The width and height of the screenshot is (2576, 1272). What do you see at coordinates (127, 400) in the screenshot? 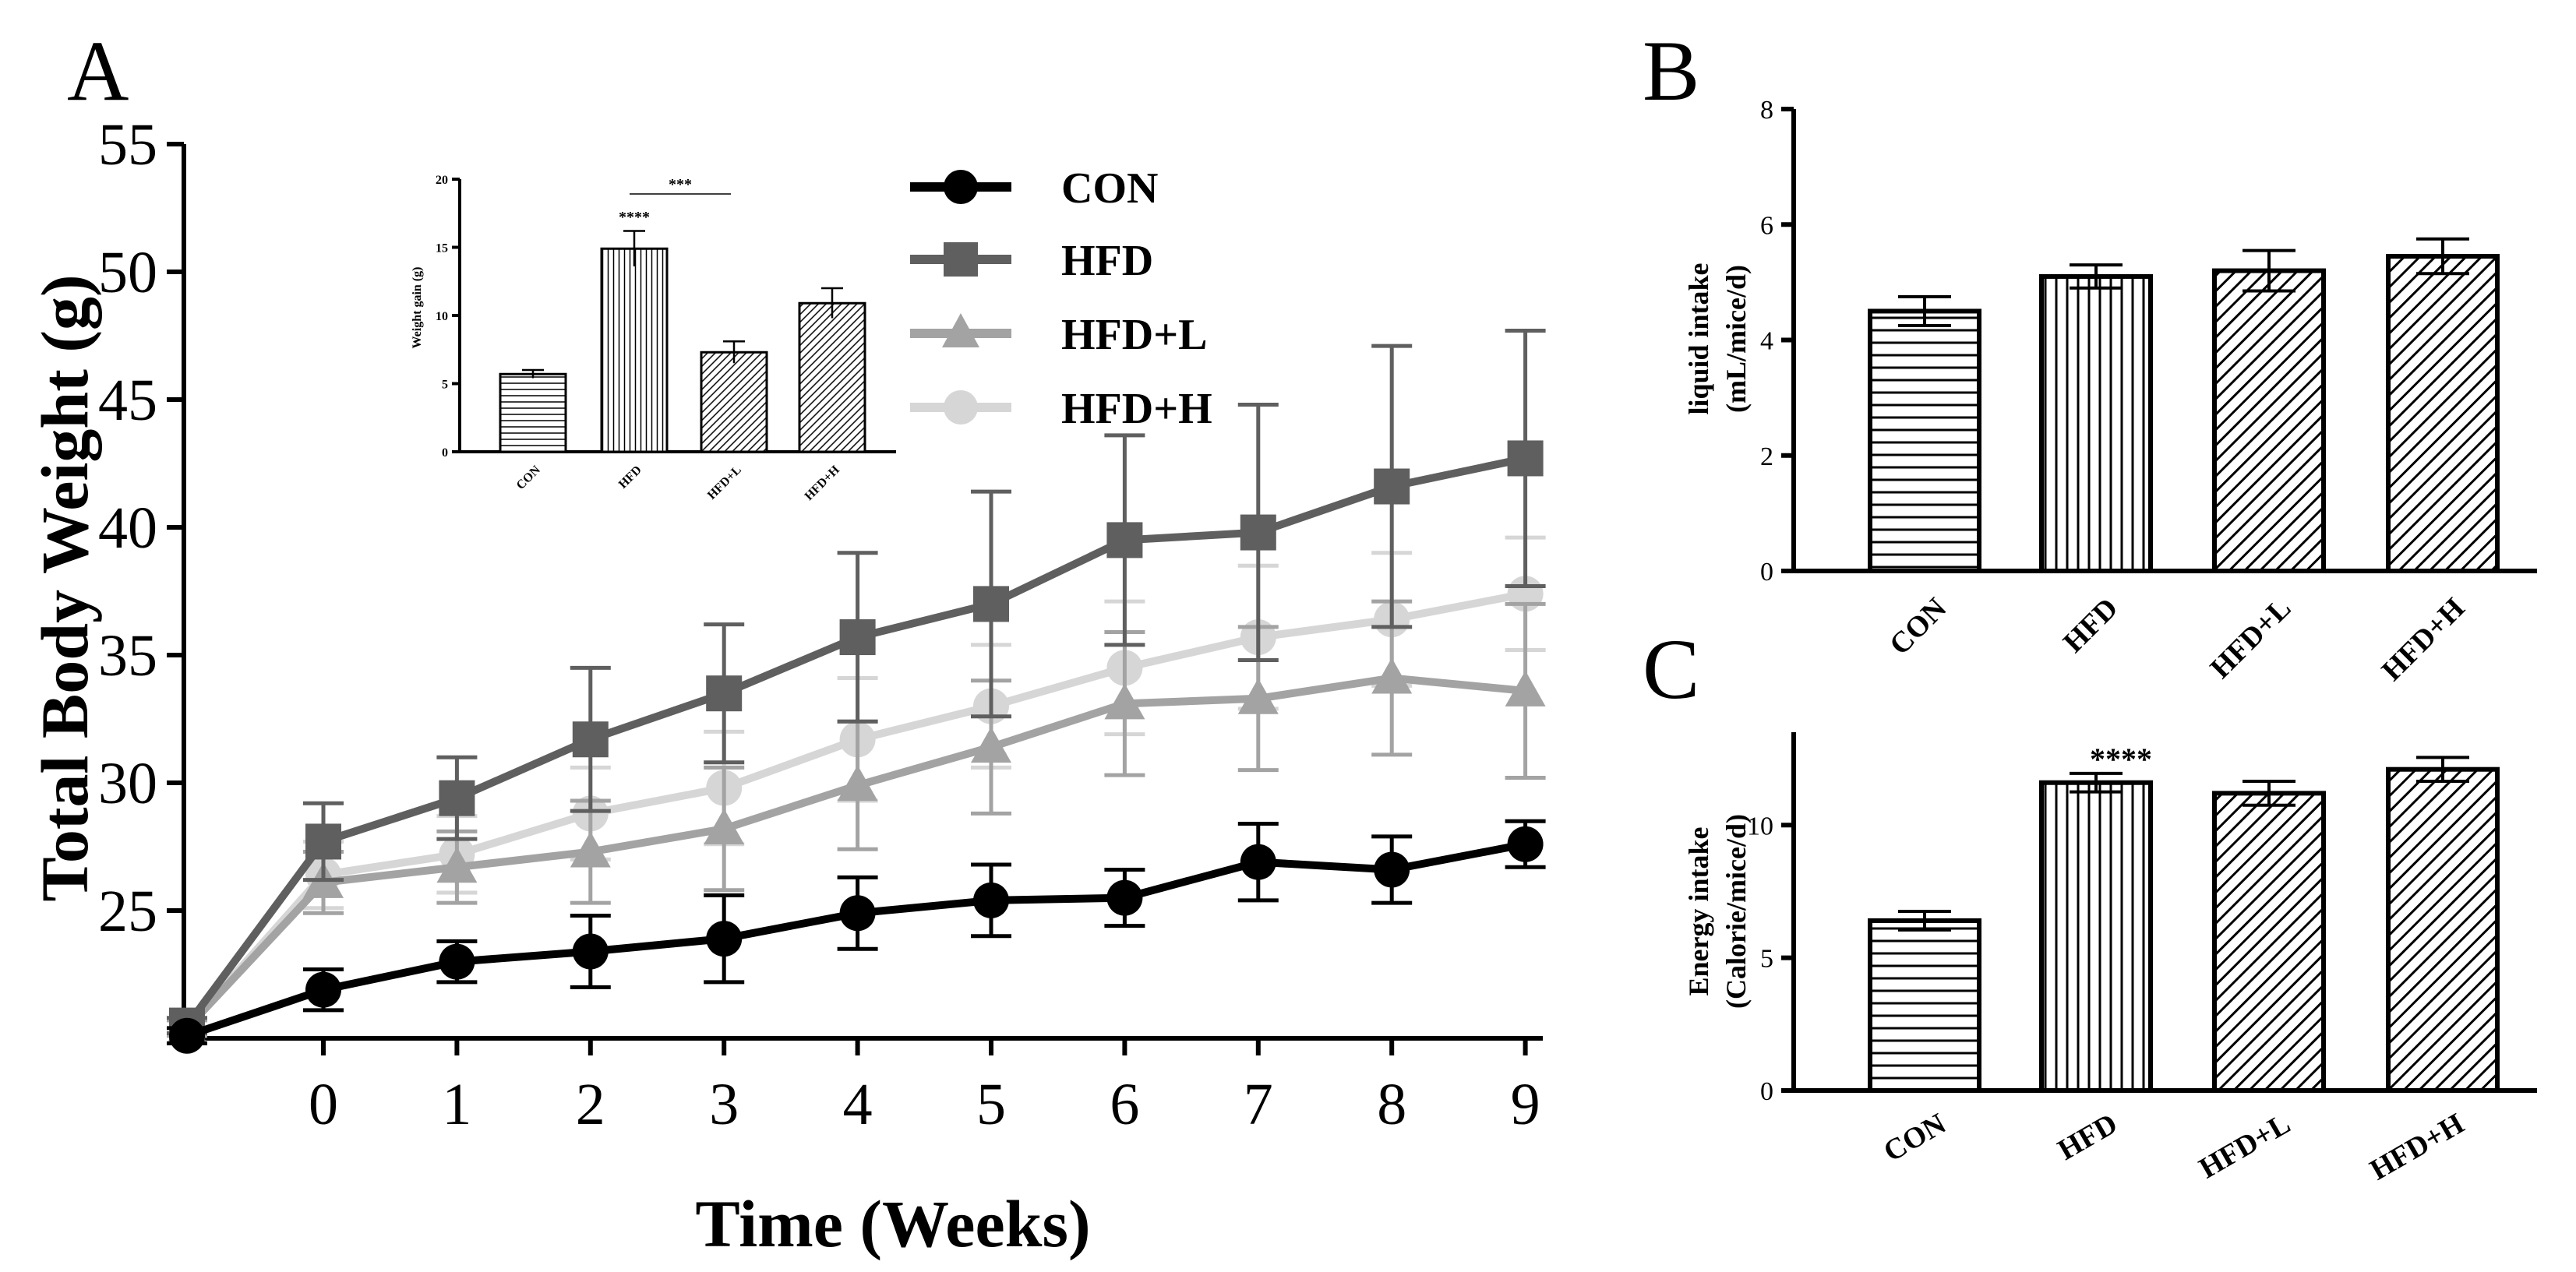
I see `panel-a-y-tick-label: 45` at bounding box center [127, 400].